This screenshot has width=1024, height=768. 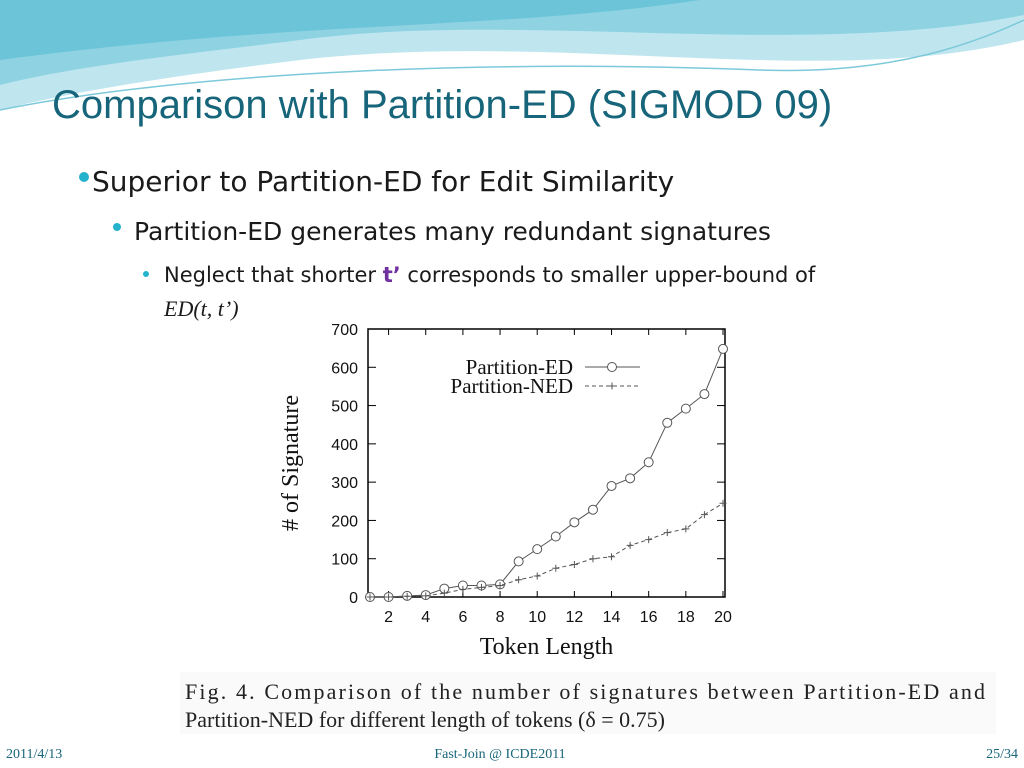 What do you see at coordinates (546, 463) in the screenshot?
I see `plot-frame` at bounding box center [546, 463].